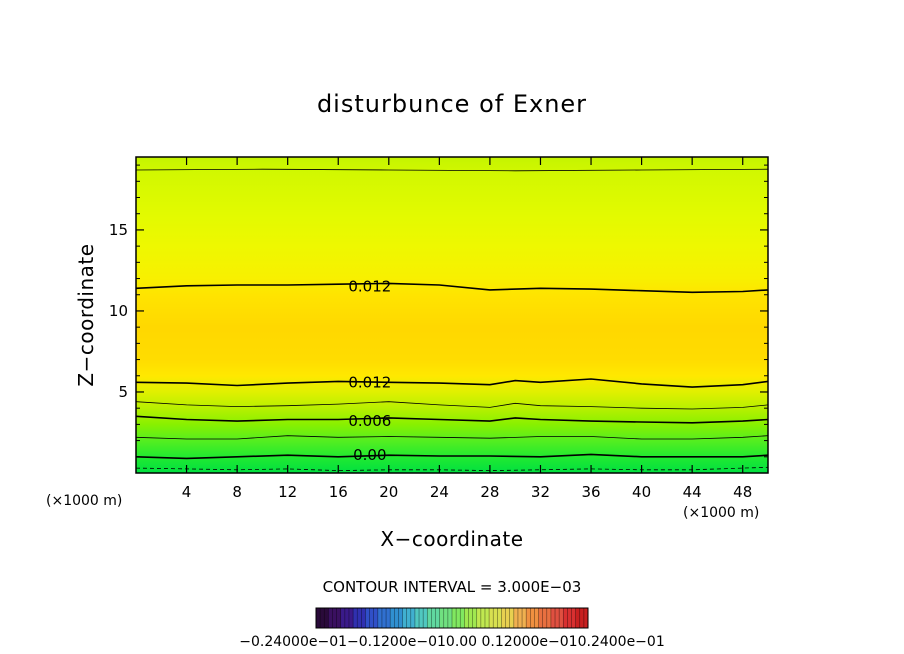 The image size is (904, 654). I want to click on x-tick-label: 28, so click(489, 492).